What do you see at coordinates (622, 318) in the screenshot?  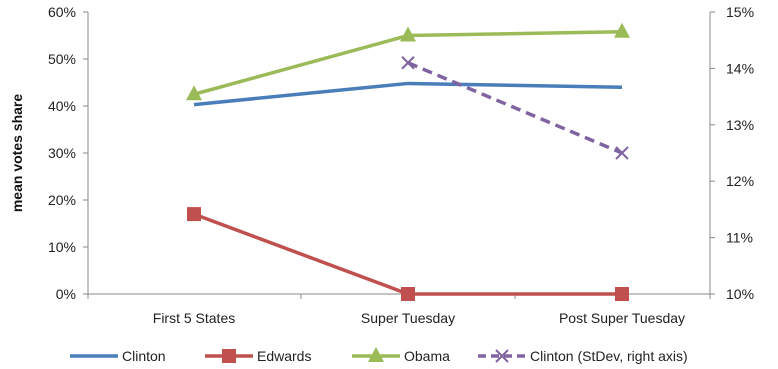 I see `x-tick-label: Post Super Tuesday` at bounding box center [622, 318].